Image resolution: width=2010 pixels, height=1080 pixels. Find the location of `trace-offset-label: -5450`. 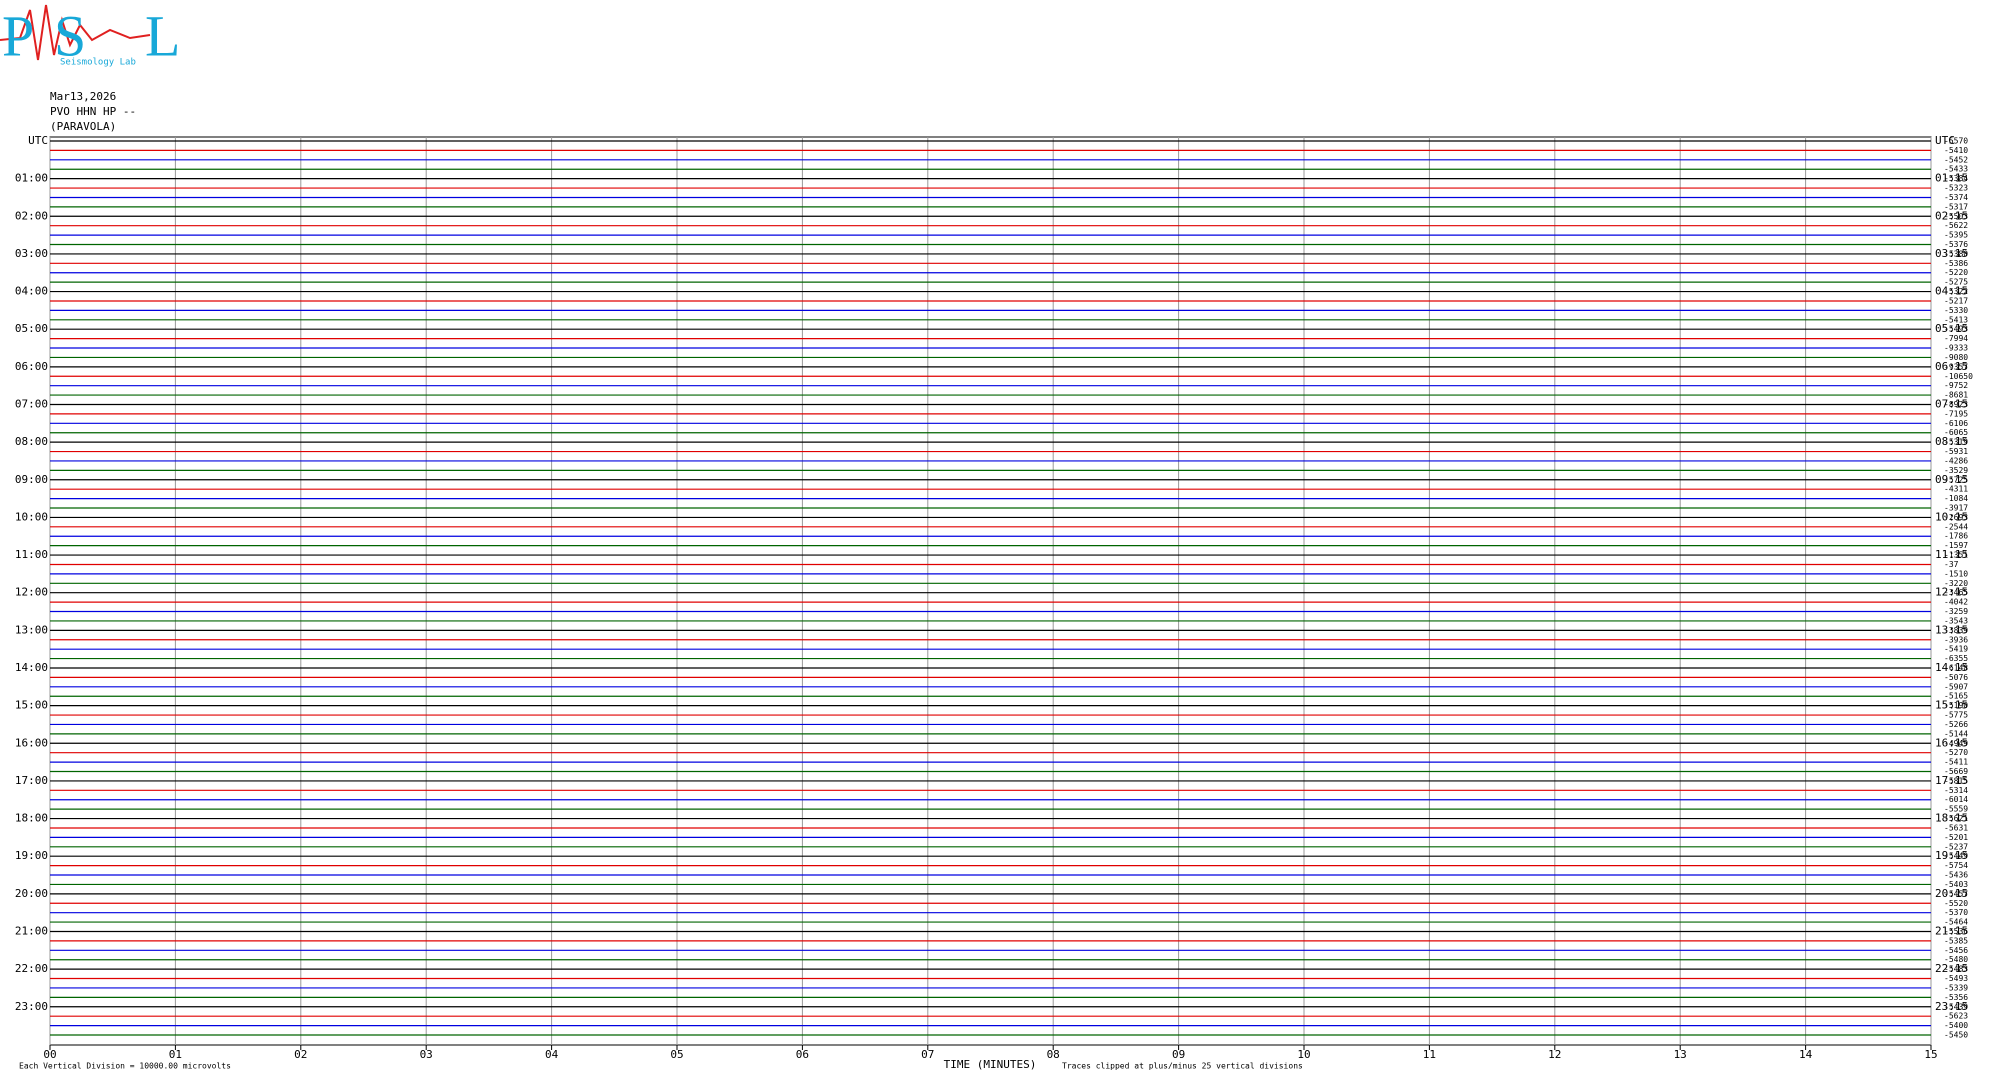

trace-offset-label: -5450 is located at coordinates (1956, 1035).